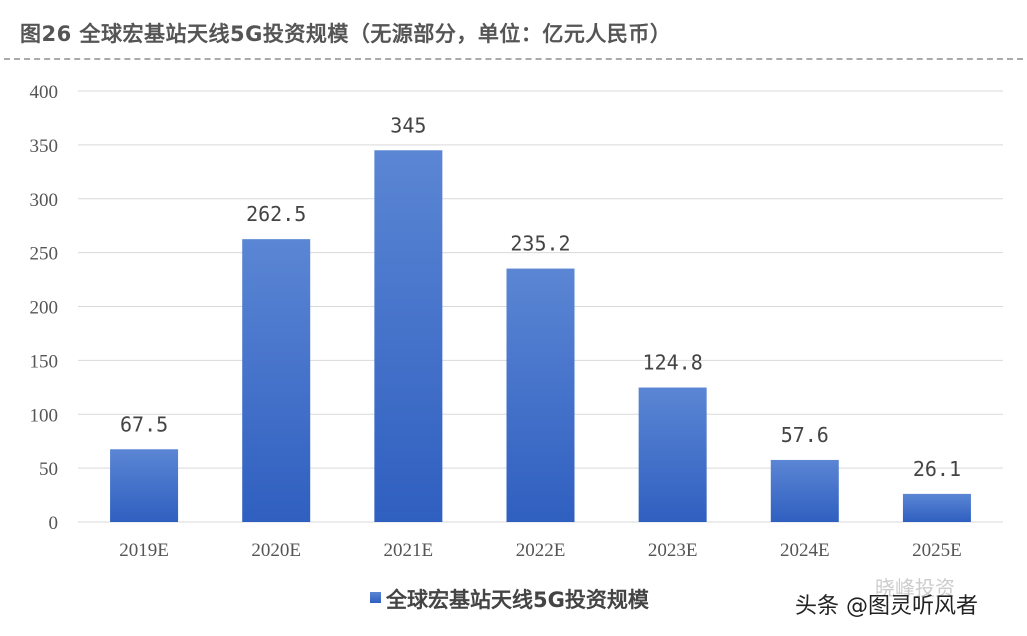 This screenshot has height=636, width=1027. Describe the element at coordinates (409, 550) in the screenshot. I see `x-tick-label: 2021E` at that location.